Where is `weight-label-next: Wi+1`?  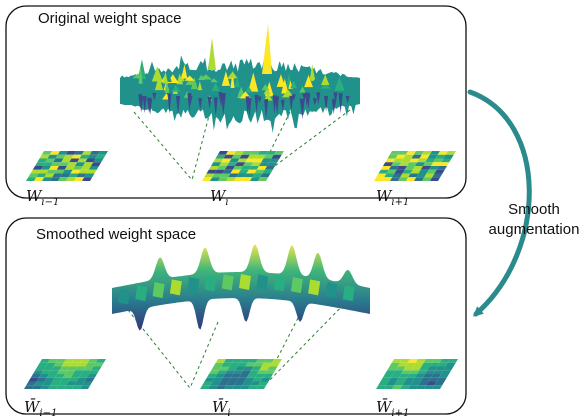
weight-label-next: Wi+1 is located at coordinates (392, 197).